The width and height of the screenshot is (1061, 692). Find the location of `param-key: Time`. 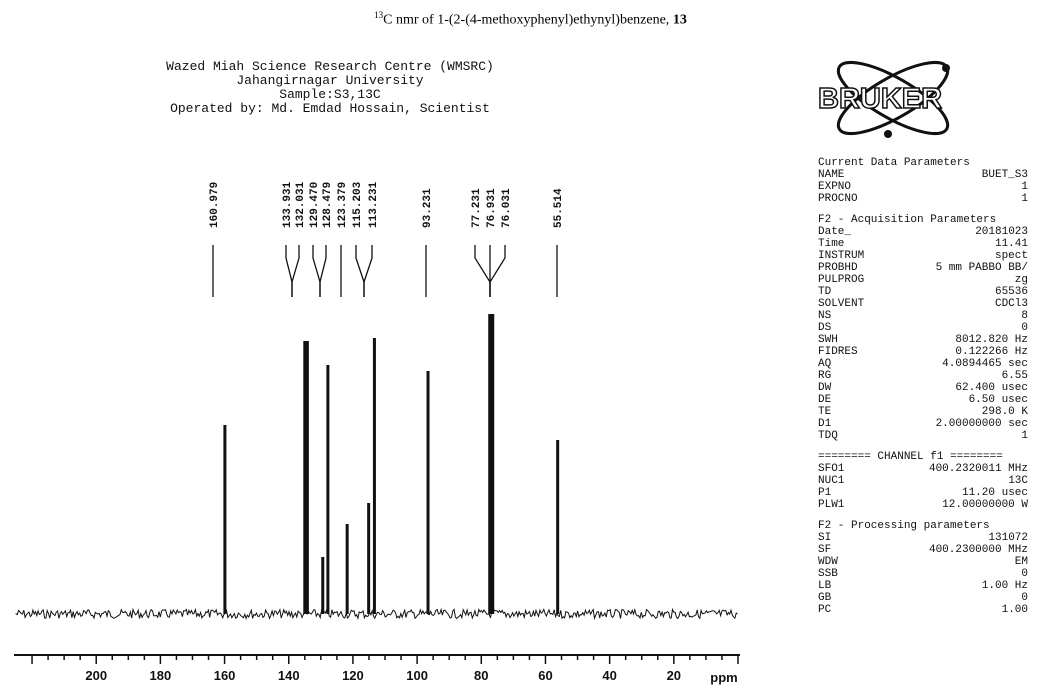

param-key: Time is located at coordinates (831, 244).